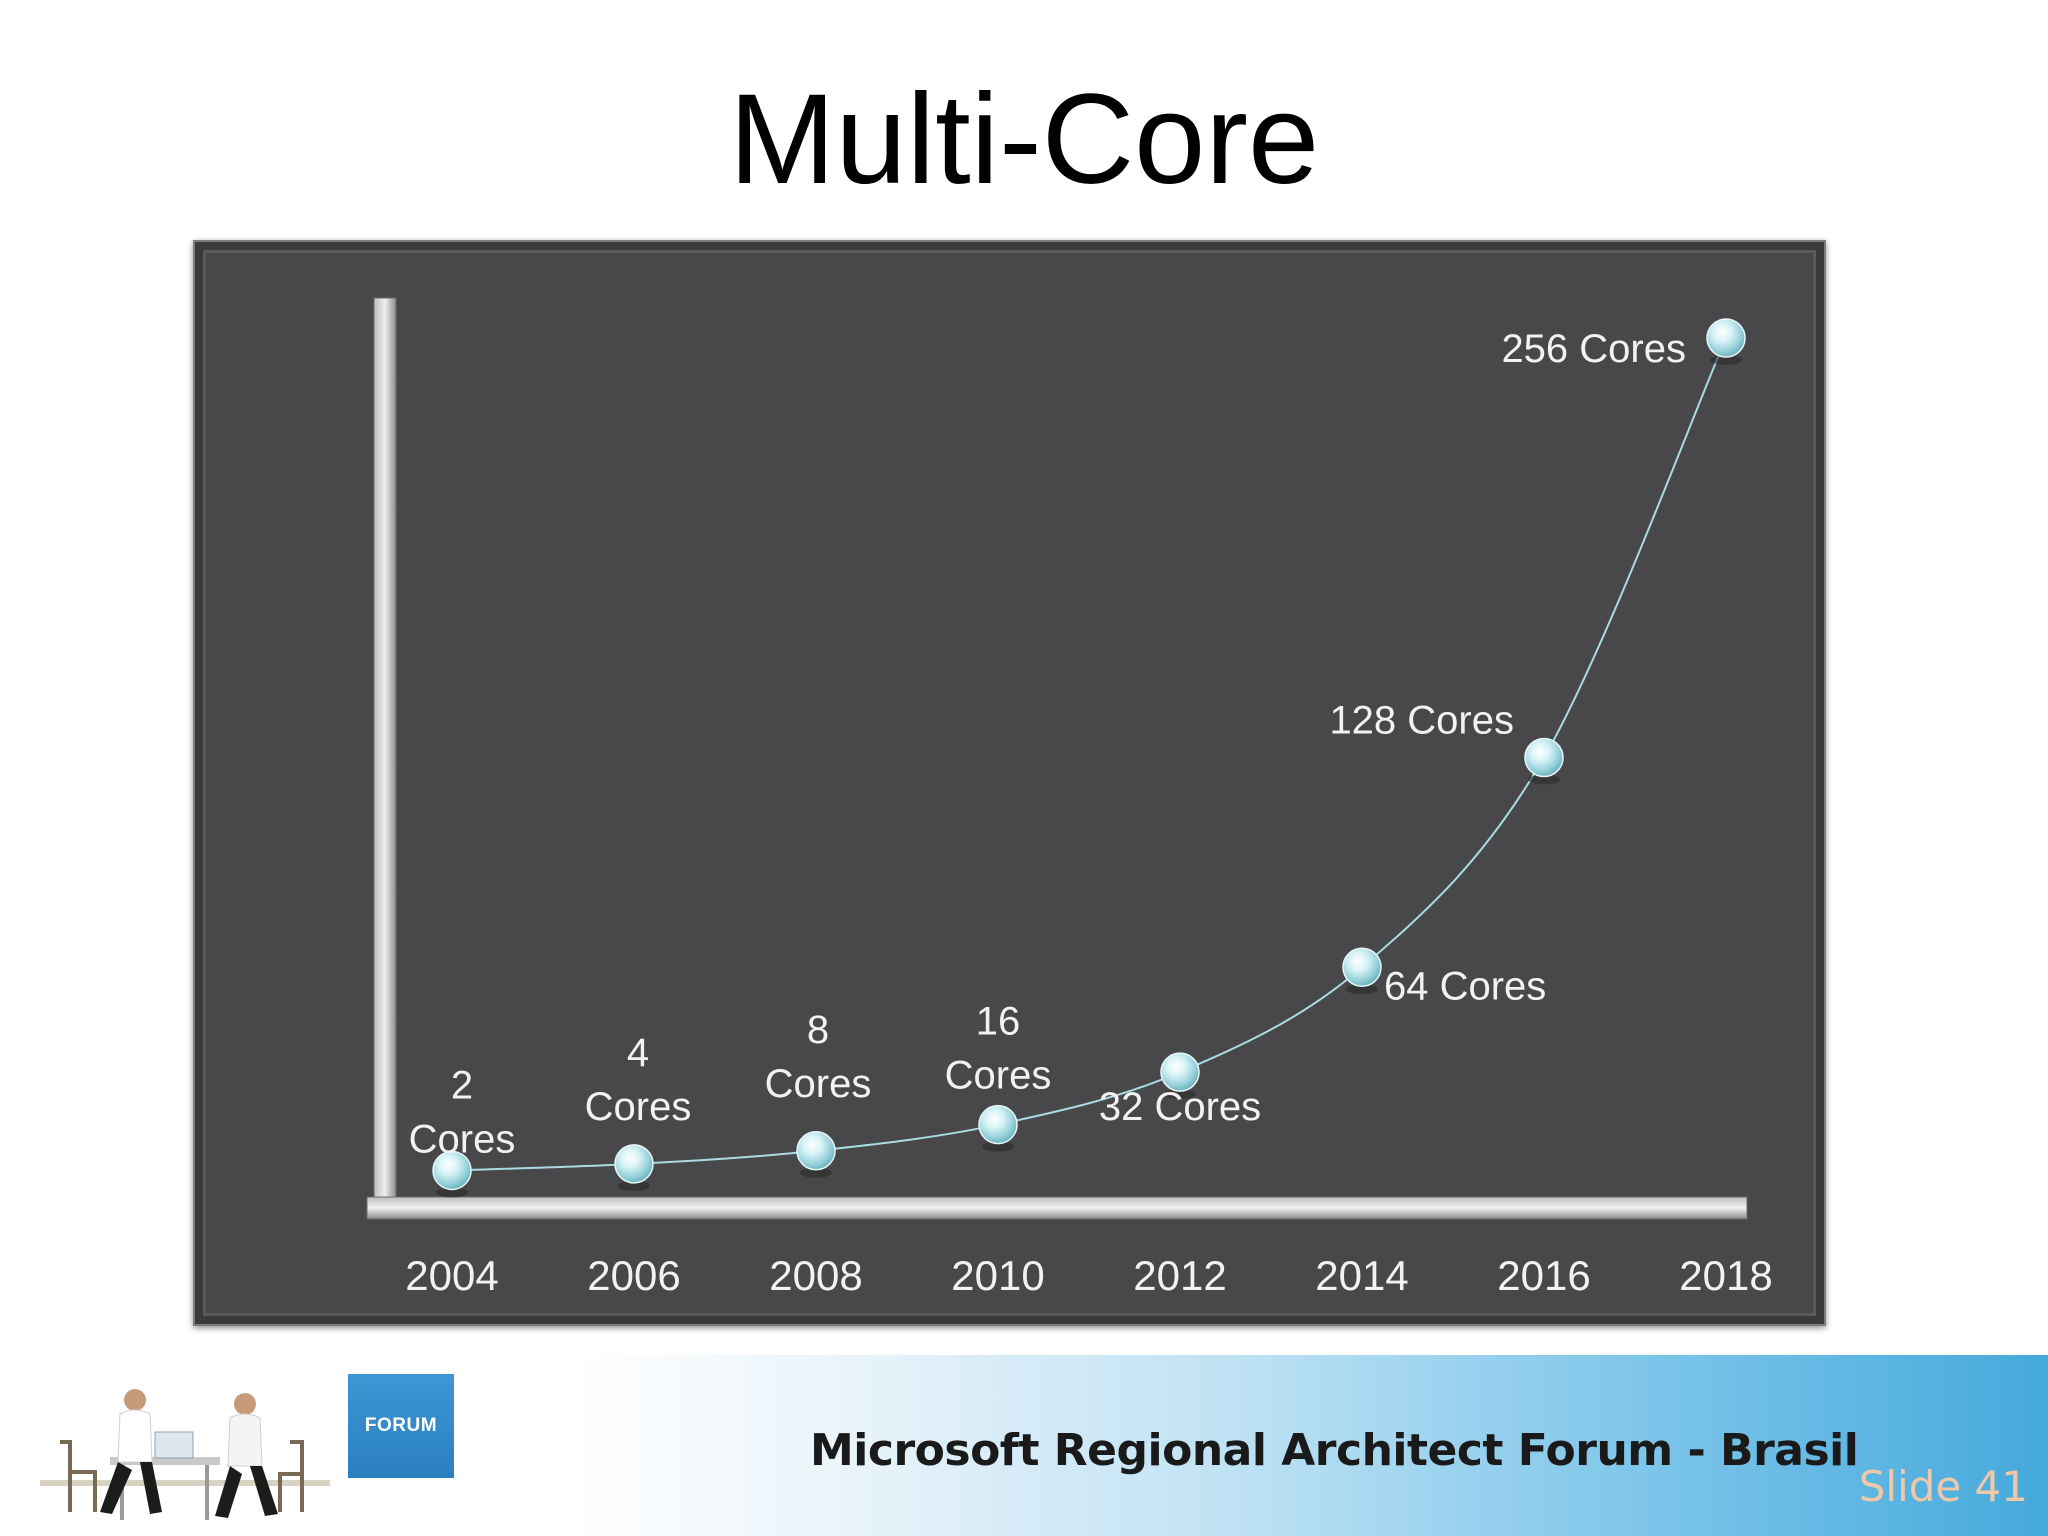  I want to click on x-tick-label: 2014, so click(1361, 1275).